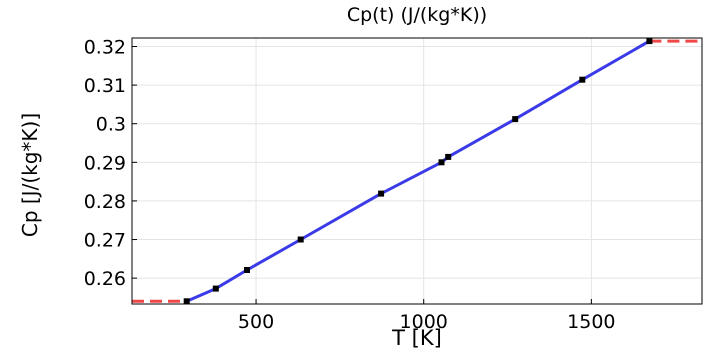 Image resolution: width=711 pixels, height=358 pixels. Describe the element at coordinates (256, 322) in the screenshot. I see `x-tick-label: 500` at that location.